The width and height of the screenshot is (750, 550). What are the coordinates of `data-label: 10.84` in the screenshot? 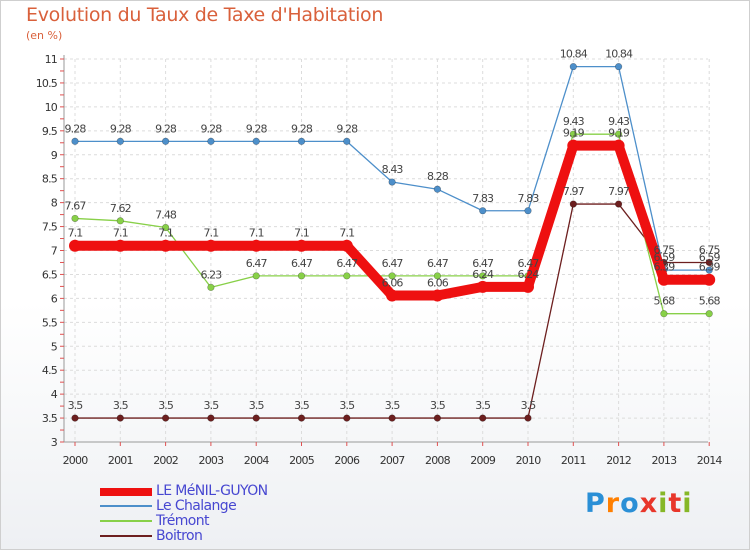 It's located at (619, 54).